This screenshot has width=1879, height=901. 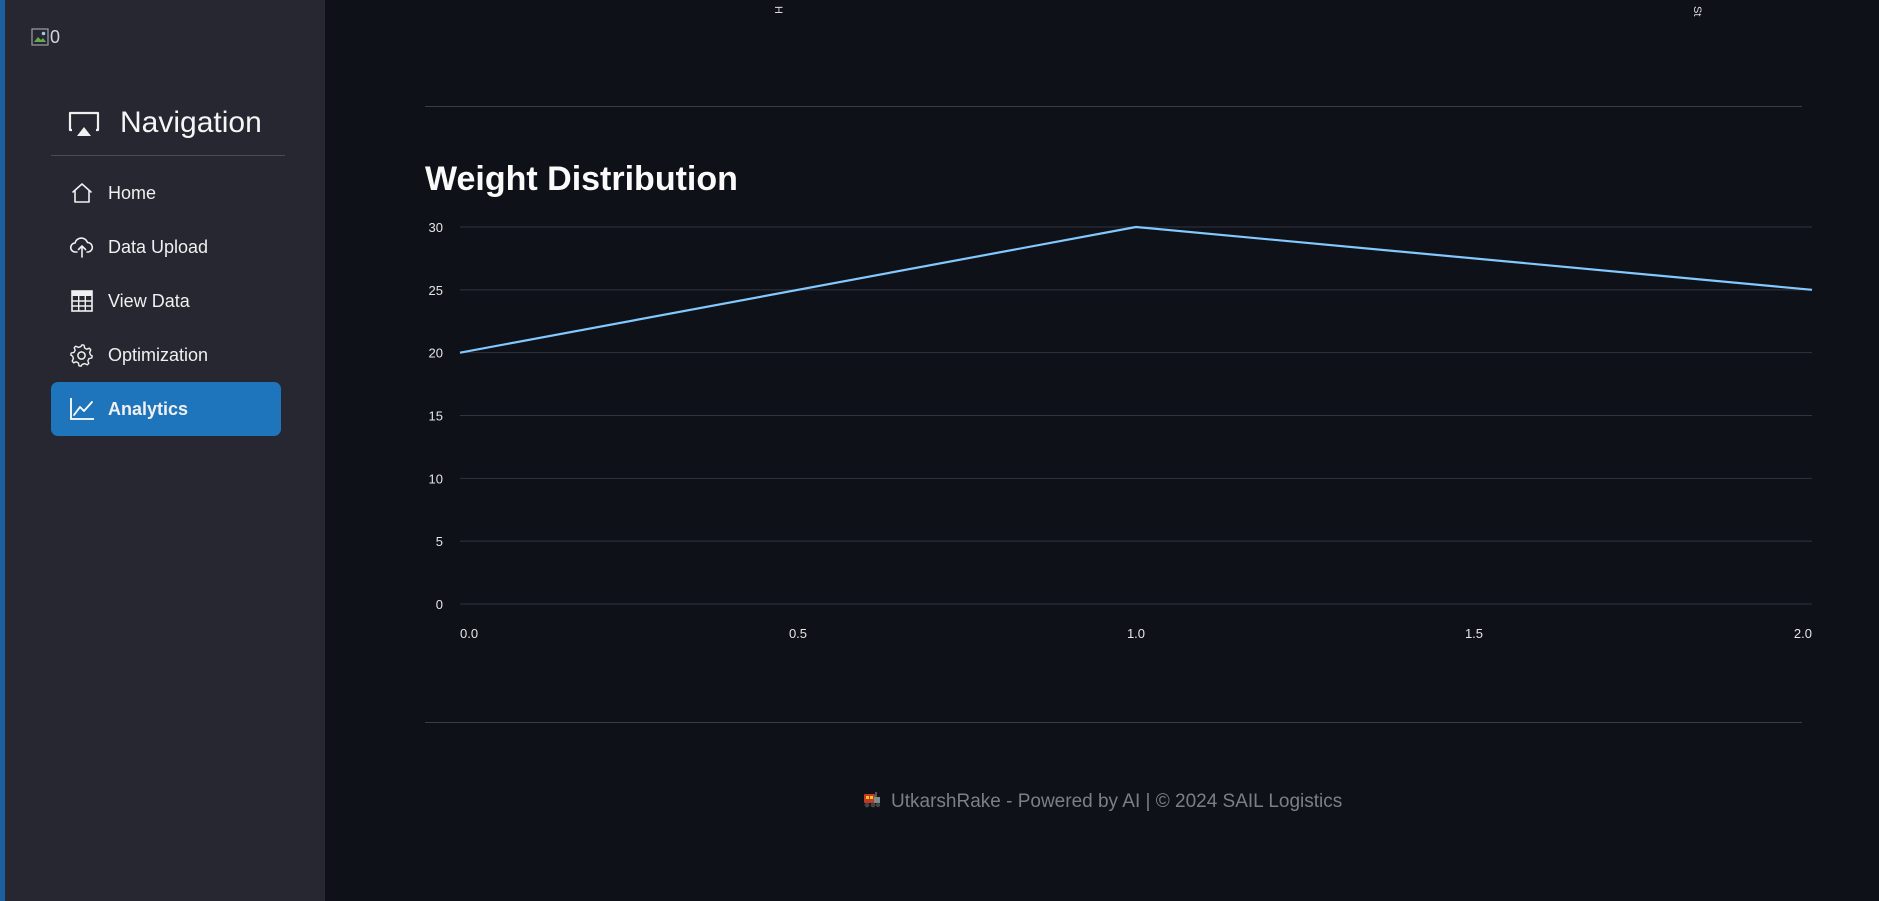 What do you see at coordinates (40, 37) in the screenshot?
I see `broken-image-icon` at bounding box center [40, 37].